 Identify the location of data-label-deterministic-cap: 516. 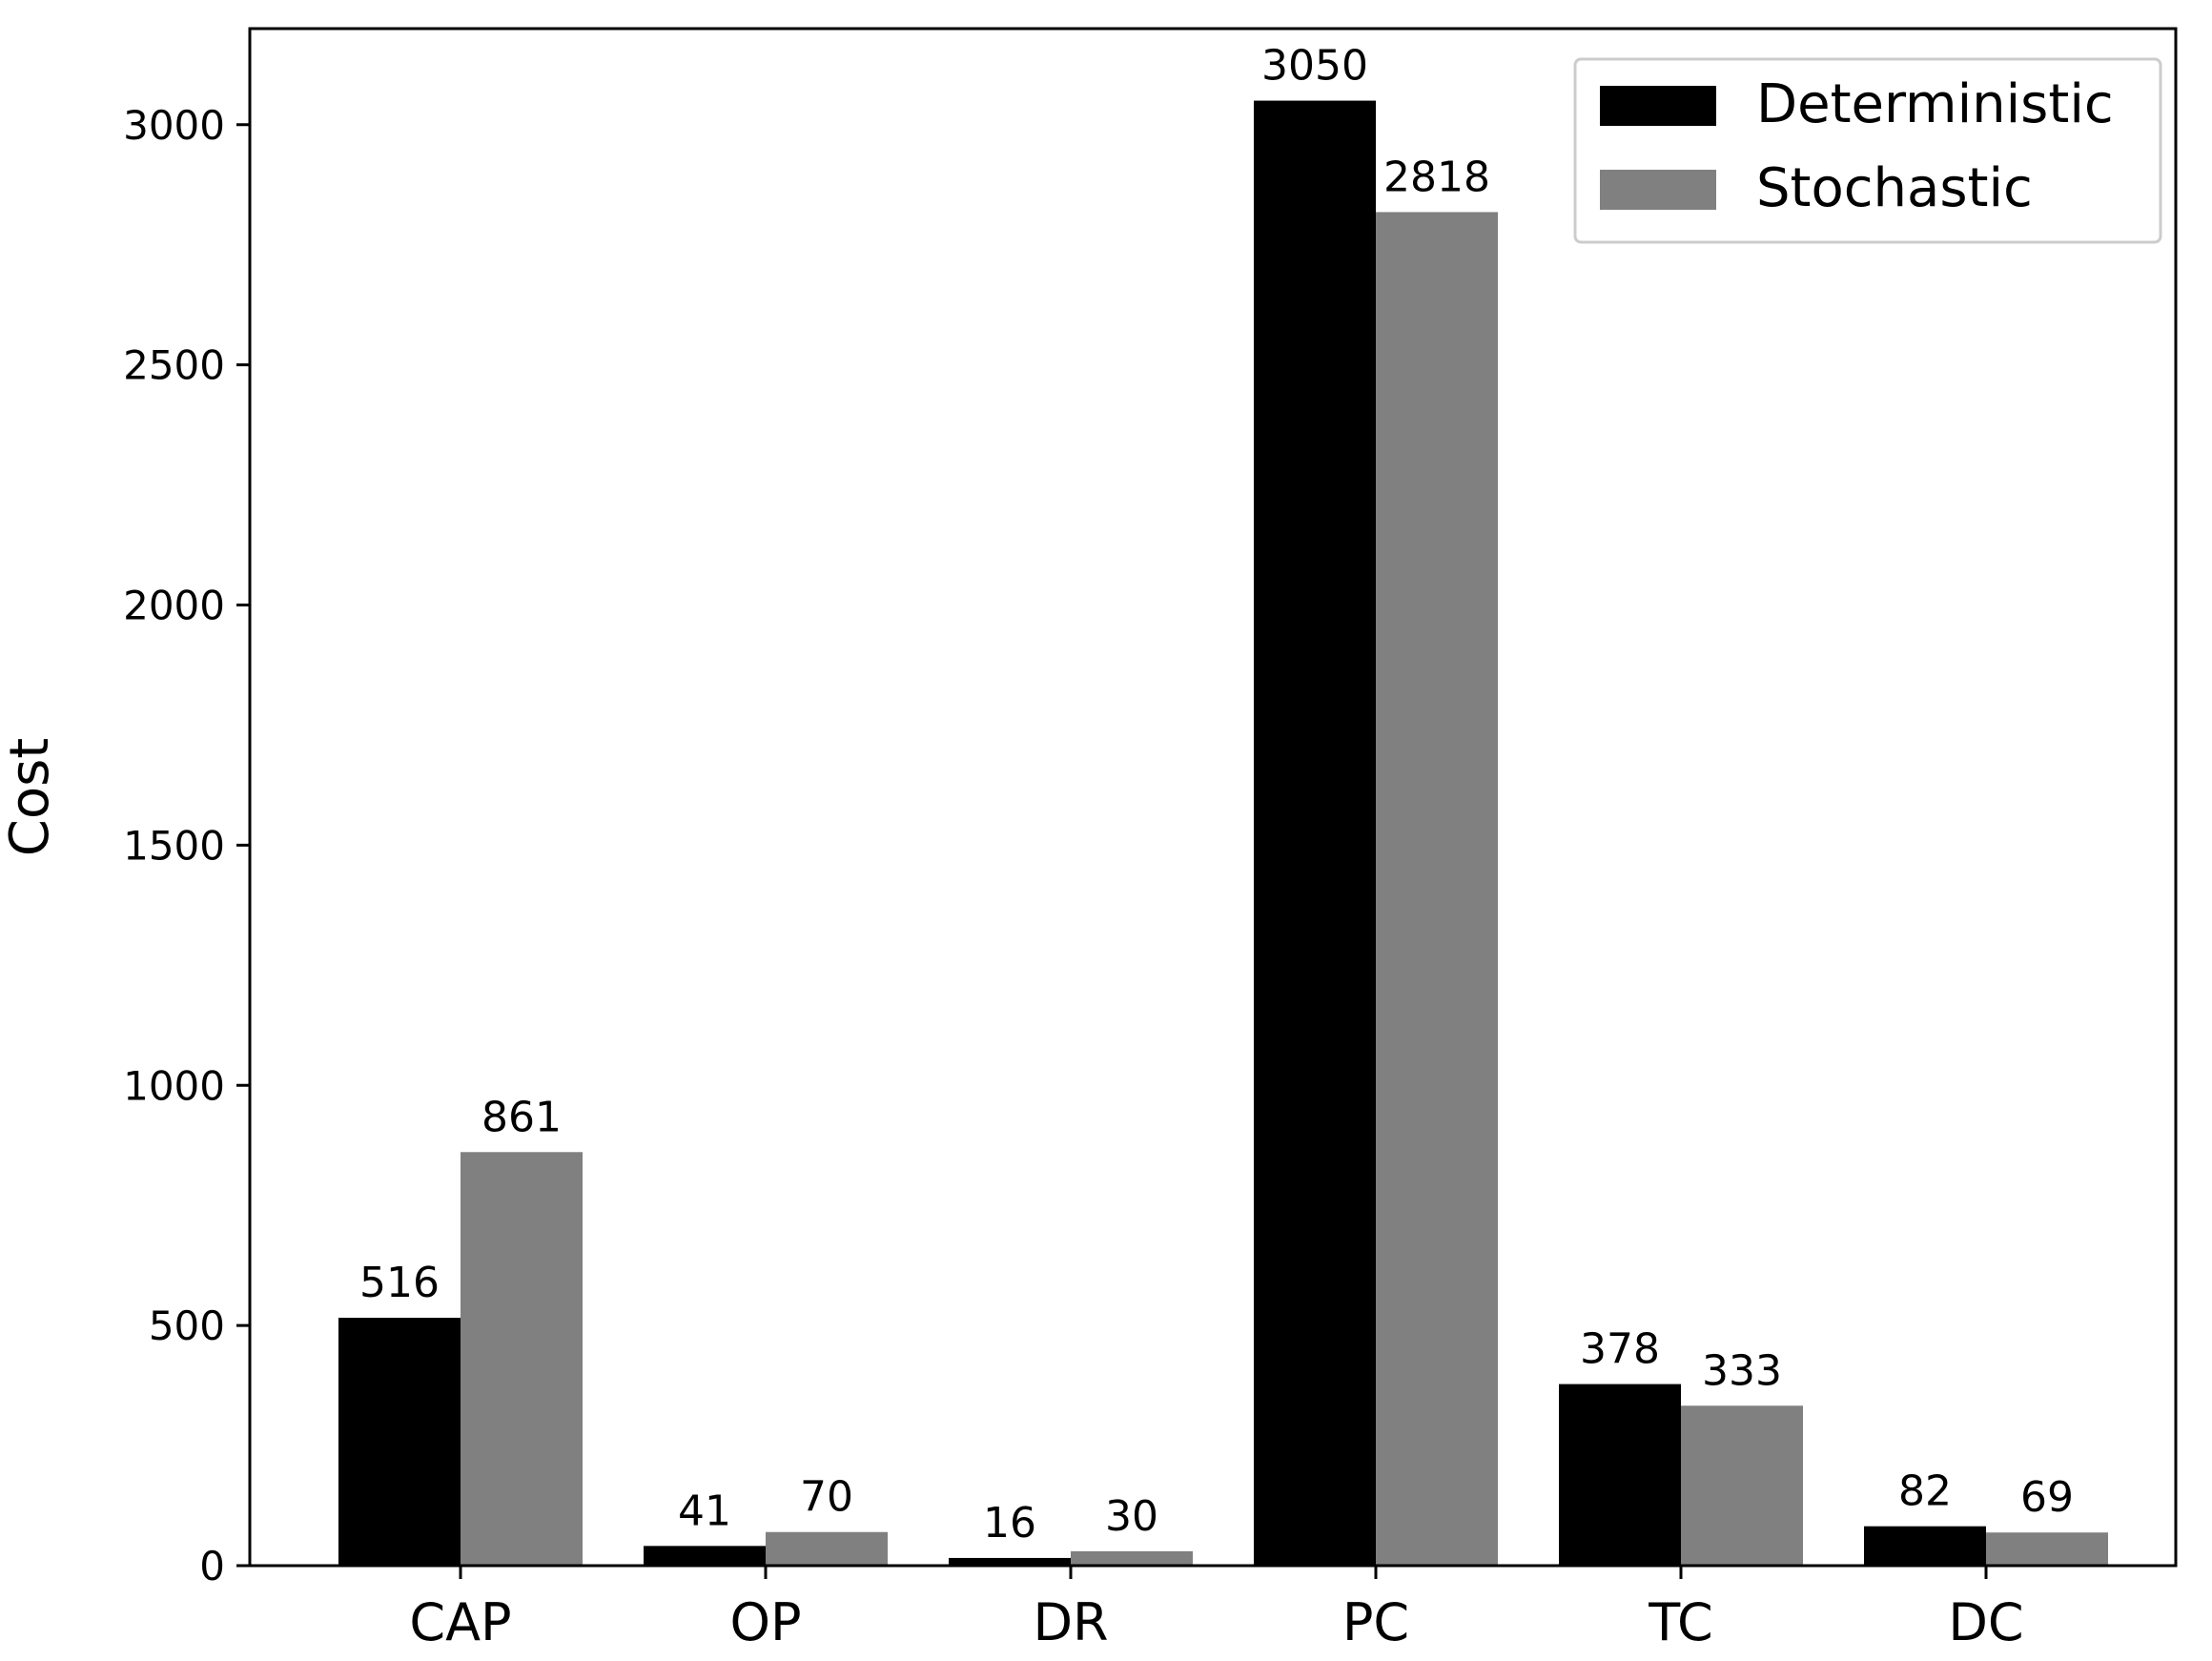
(399, 1283).